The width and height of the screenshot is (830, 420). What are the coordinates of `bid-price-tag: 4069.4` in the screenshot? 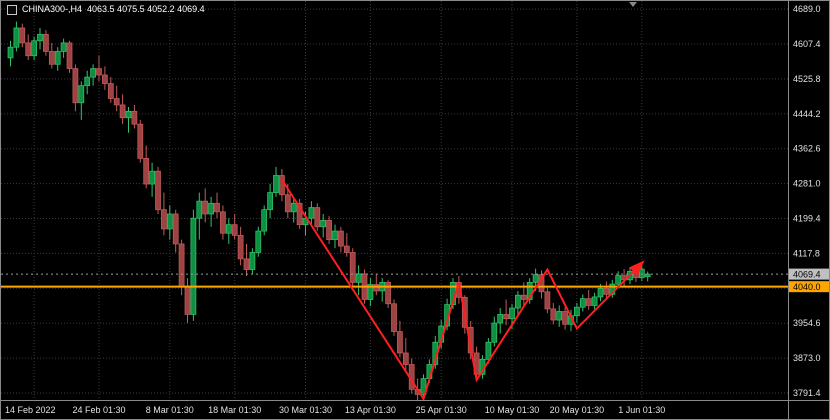 It's located at (809, 274).